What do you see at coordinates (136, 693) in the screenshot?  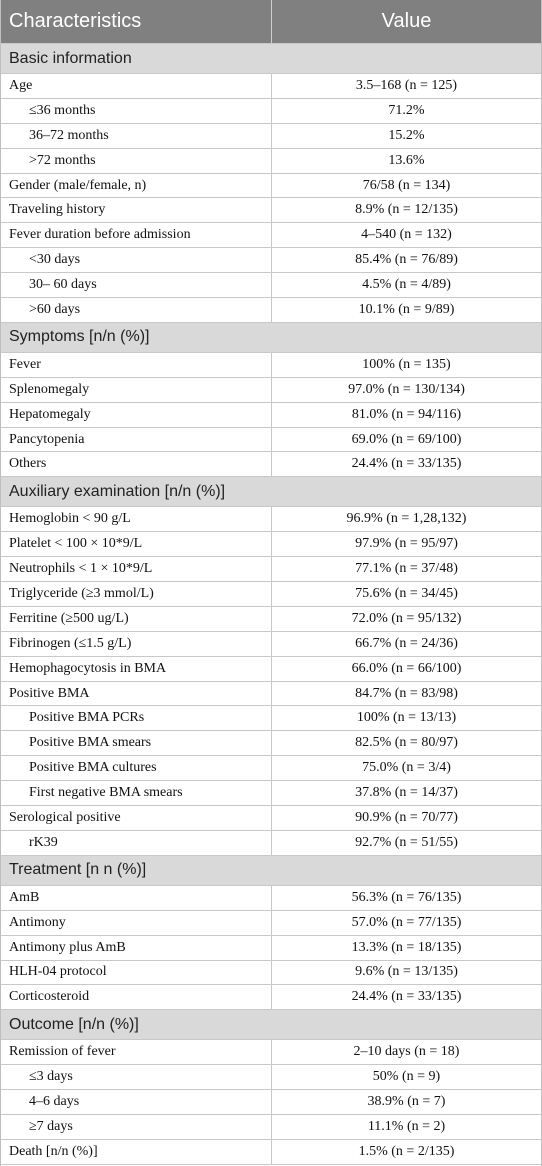 I see `label-cell: Positive BMA` at bounding box center [136, 693].